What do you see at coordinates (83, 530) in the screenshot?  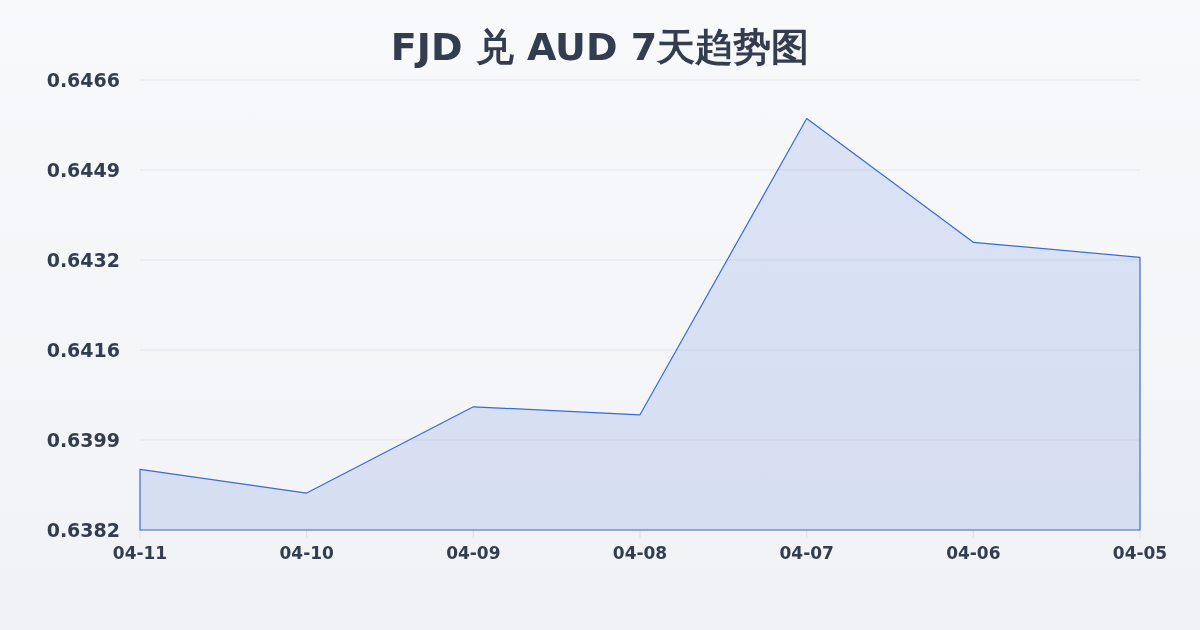 I see `y-tick-label: 0.6382` at bounding box center [83, 530].